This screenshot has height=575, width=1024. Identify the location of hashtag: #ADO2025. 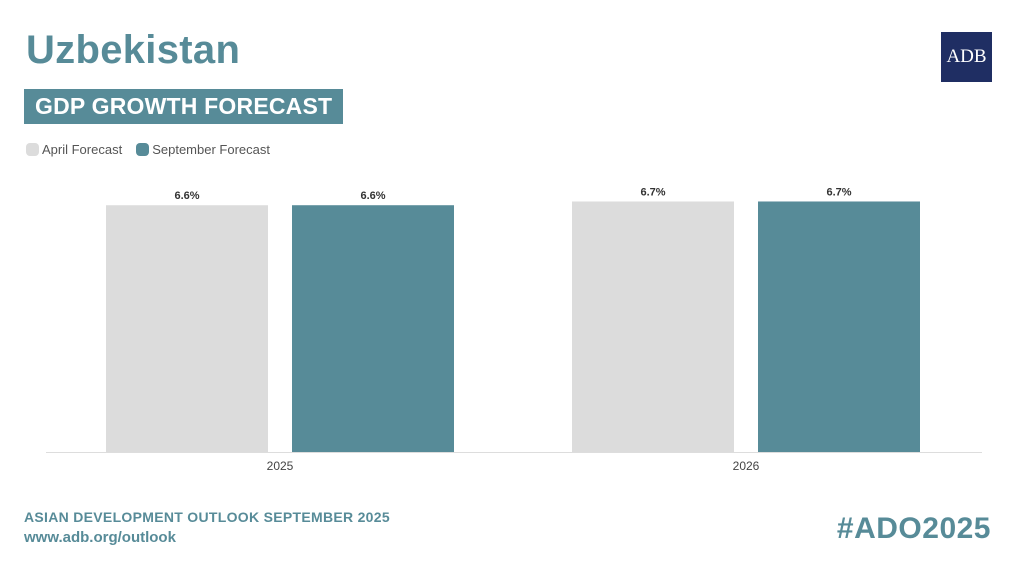
(913, 528).